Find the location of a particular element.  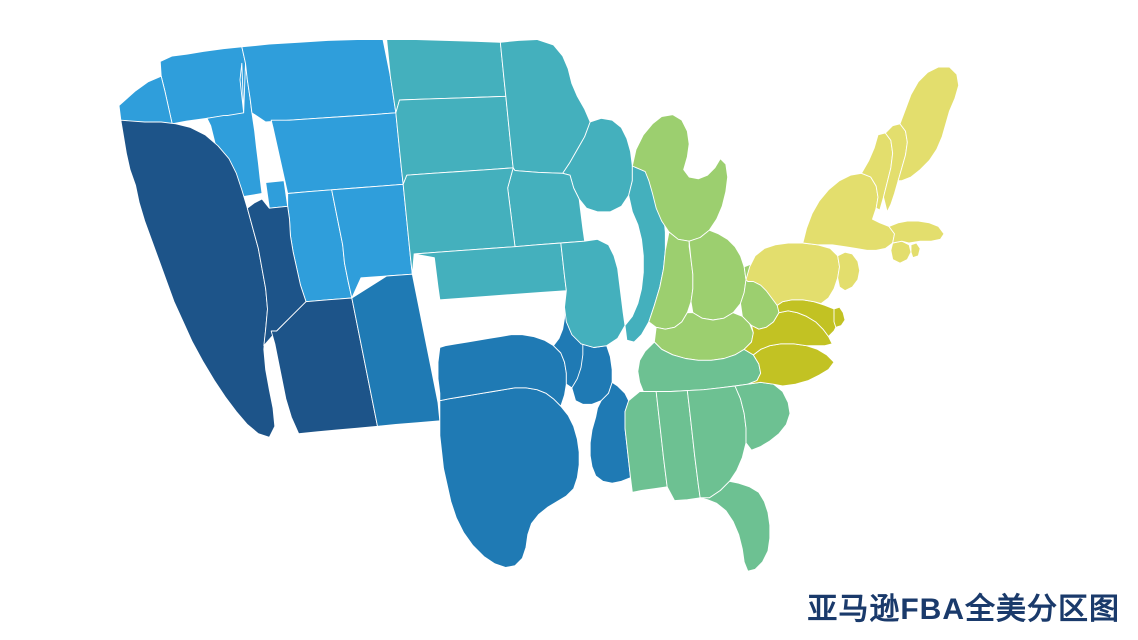

state-ca: California is located at coordinates (198, 278).